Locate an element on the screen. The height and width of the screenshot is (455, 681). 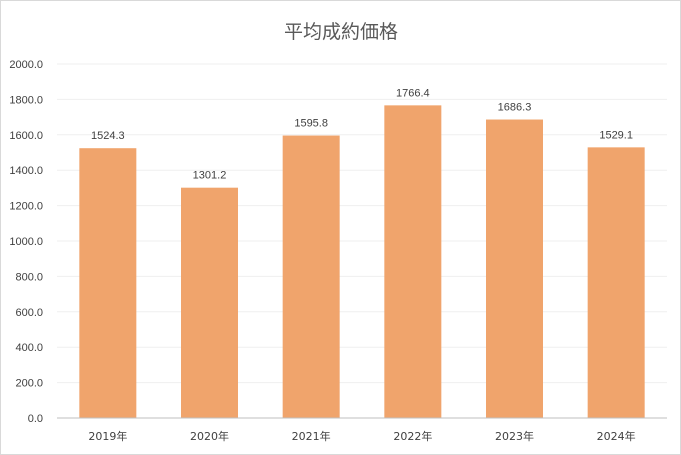
x-category-label: 2019年 is located at coordinates (107, 436).